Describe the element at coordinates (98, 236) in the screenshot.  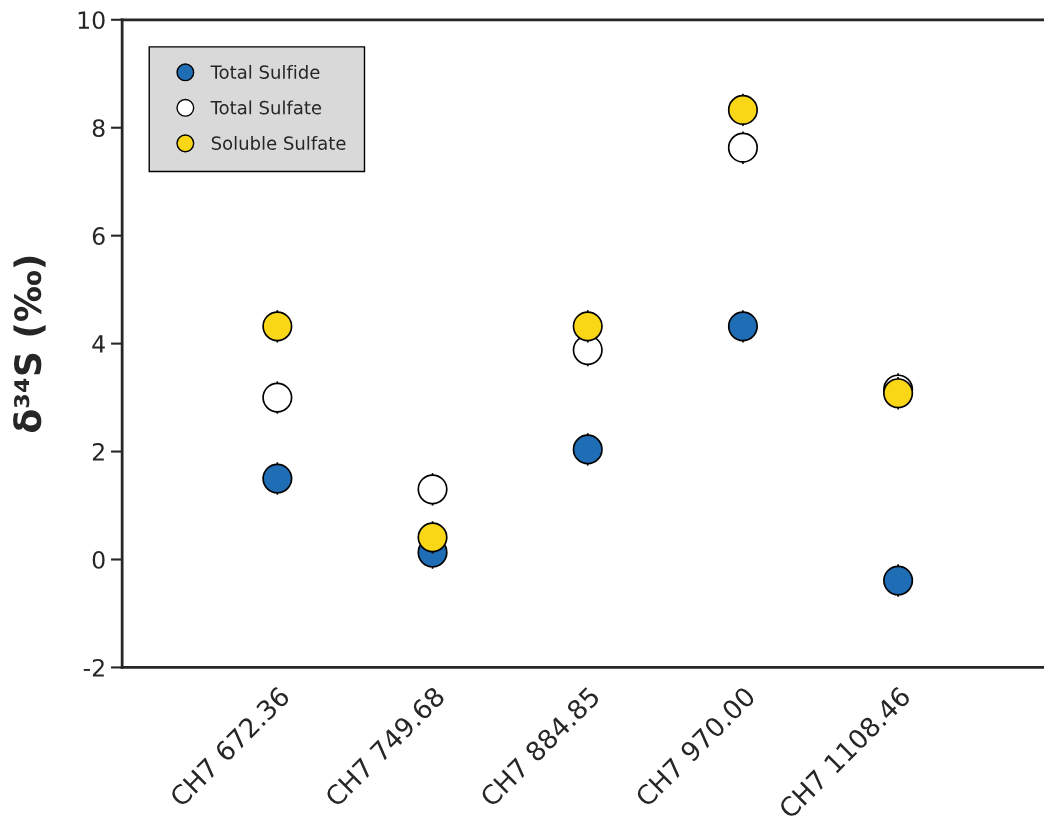
I see `y-tick-label: 6` at that location.